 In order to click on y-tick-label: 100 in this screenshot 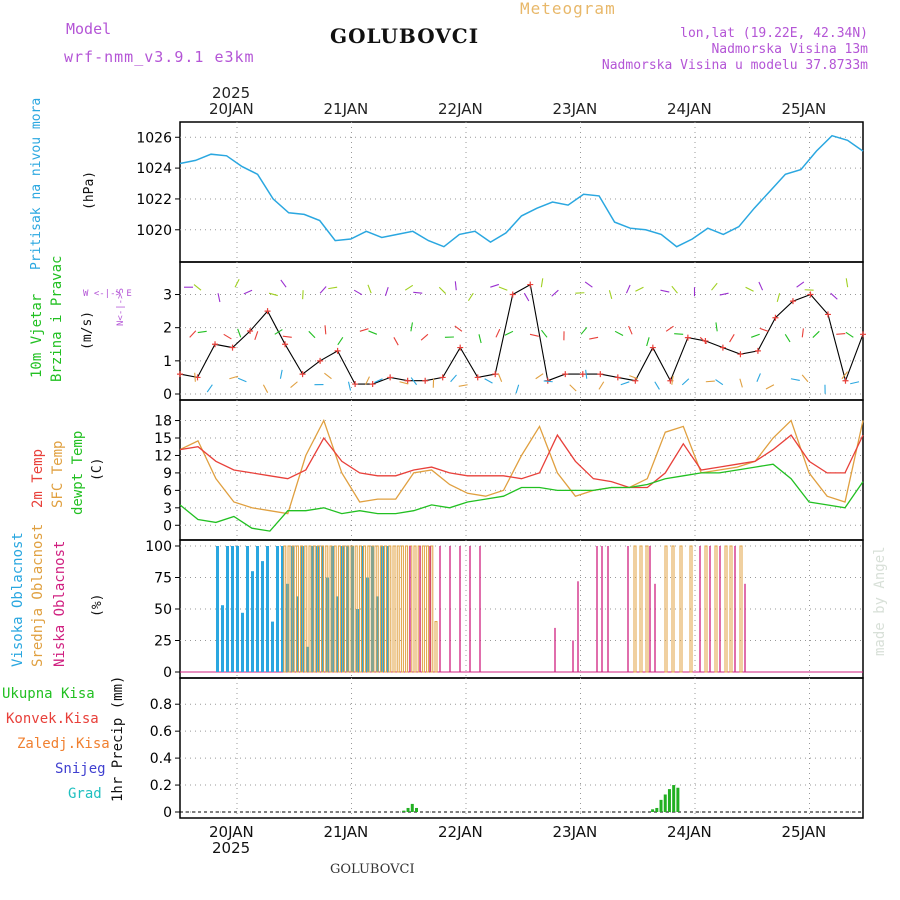, I will do `click(158, 547)`.